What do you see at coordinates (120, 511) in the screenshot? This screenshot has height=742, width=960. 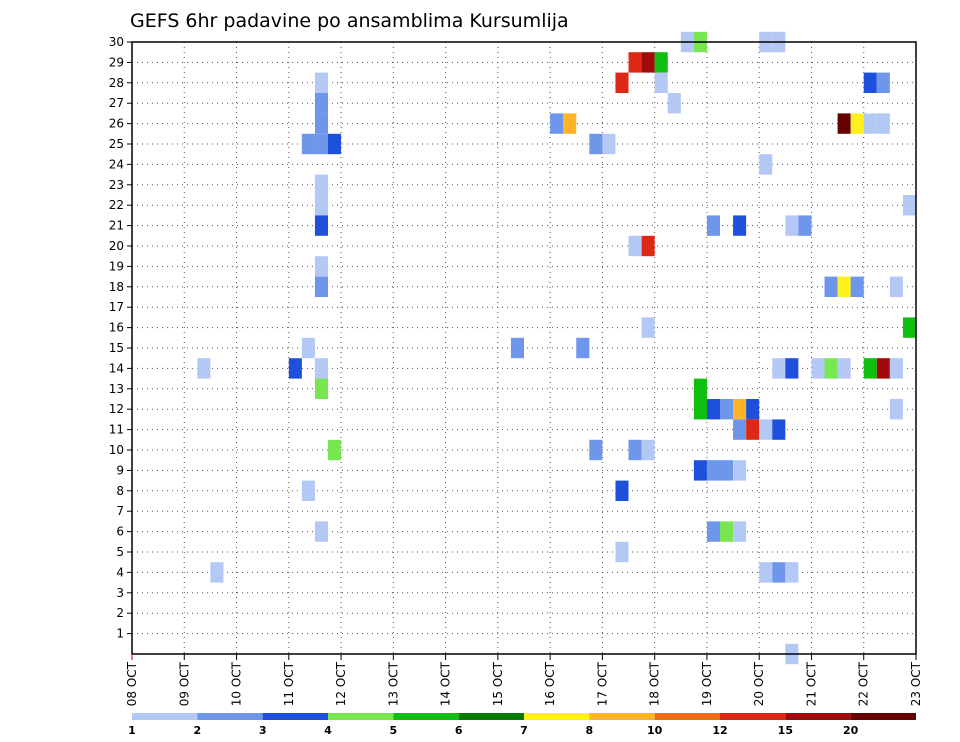 I see `y-tick-label: 7` at bounding box center [120, 511].